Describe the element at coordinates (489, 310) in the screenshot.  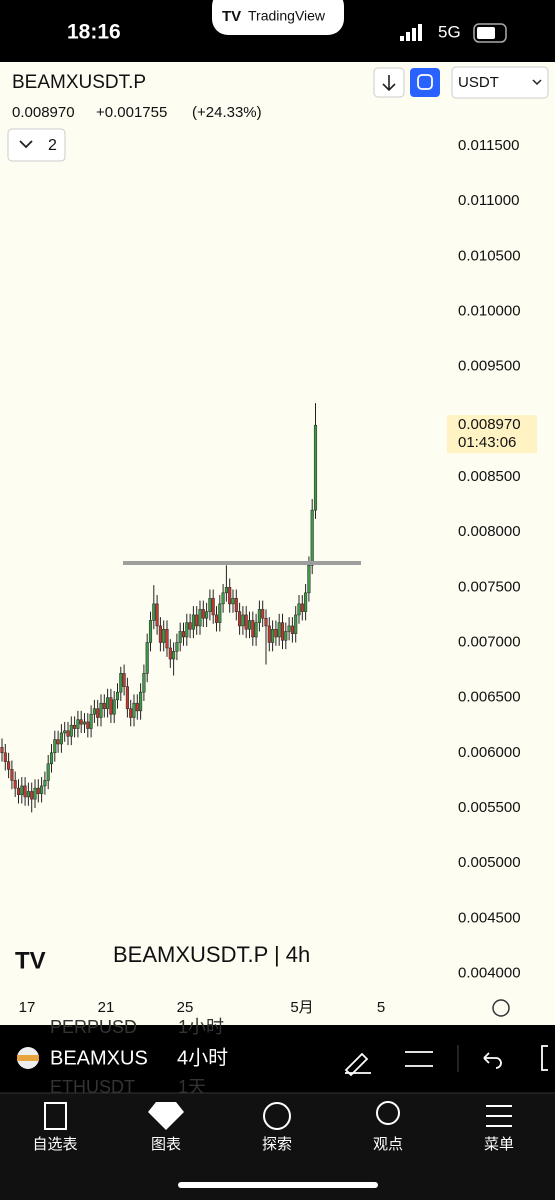
I see `y-tick-label: 0.010000` at that location.